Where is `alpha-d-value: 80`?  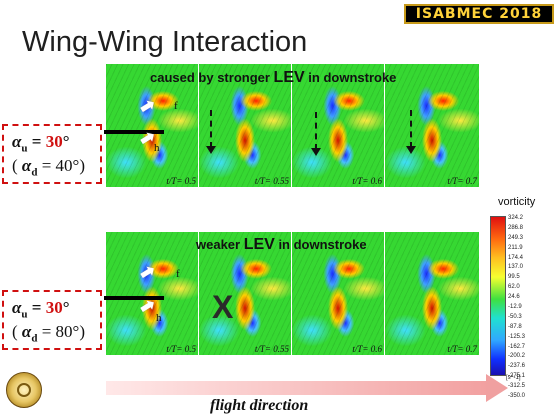
alpha-d-value: 80 is located at coordinates (64, 331).